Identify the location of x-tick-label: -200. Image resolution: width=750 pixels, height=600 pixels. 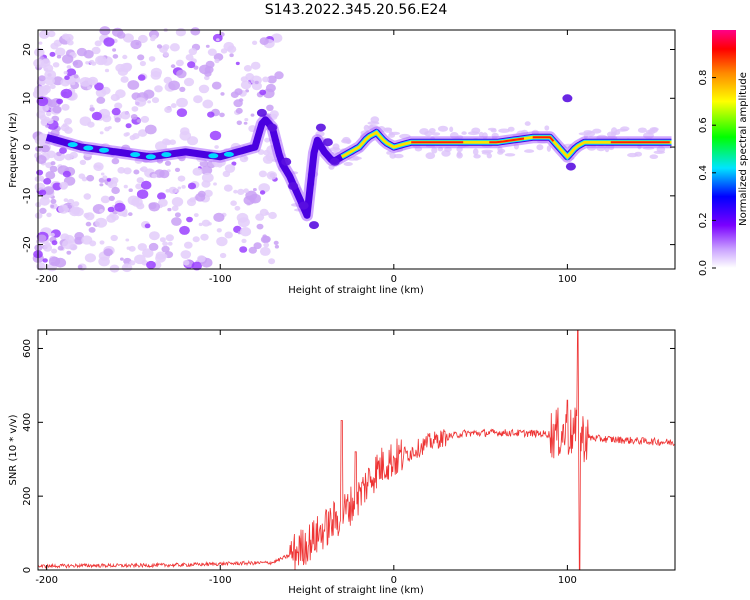
(46, 580).